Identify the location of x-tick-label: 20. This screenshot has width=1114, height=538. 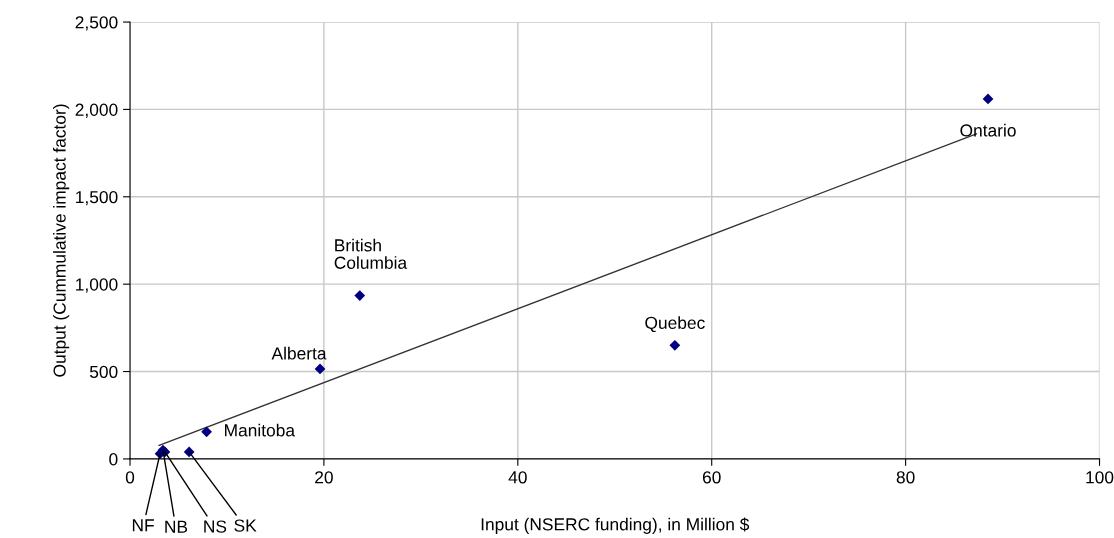
(324, 477).